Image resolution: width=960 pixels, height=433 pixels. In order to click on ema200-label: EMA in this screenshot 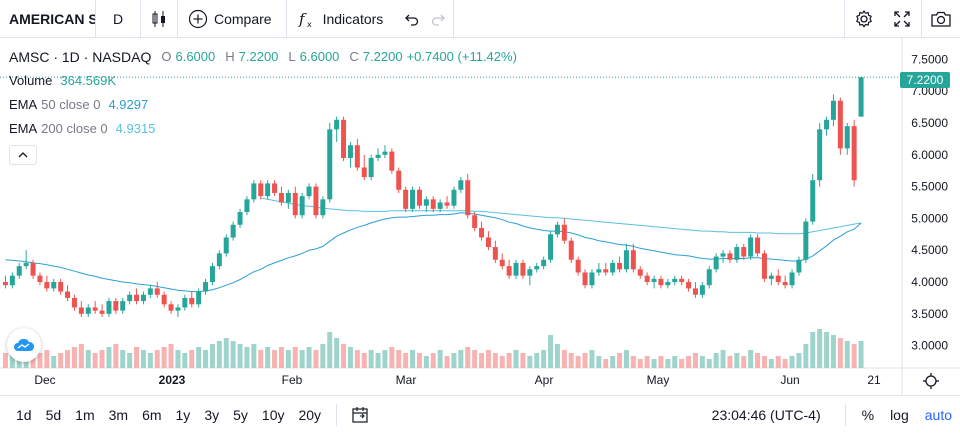, I will do `click(23, 128)`.